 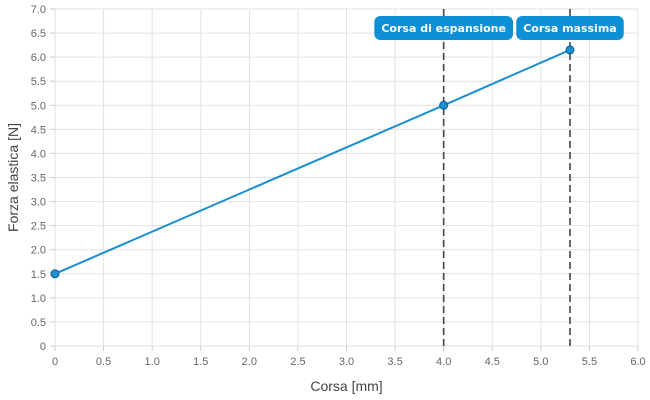 What do you see at coordinates (38, 323) in the screenshot?
I see `y-tick-label: 0.5` at bounding box center [38, 323].